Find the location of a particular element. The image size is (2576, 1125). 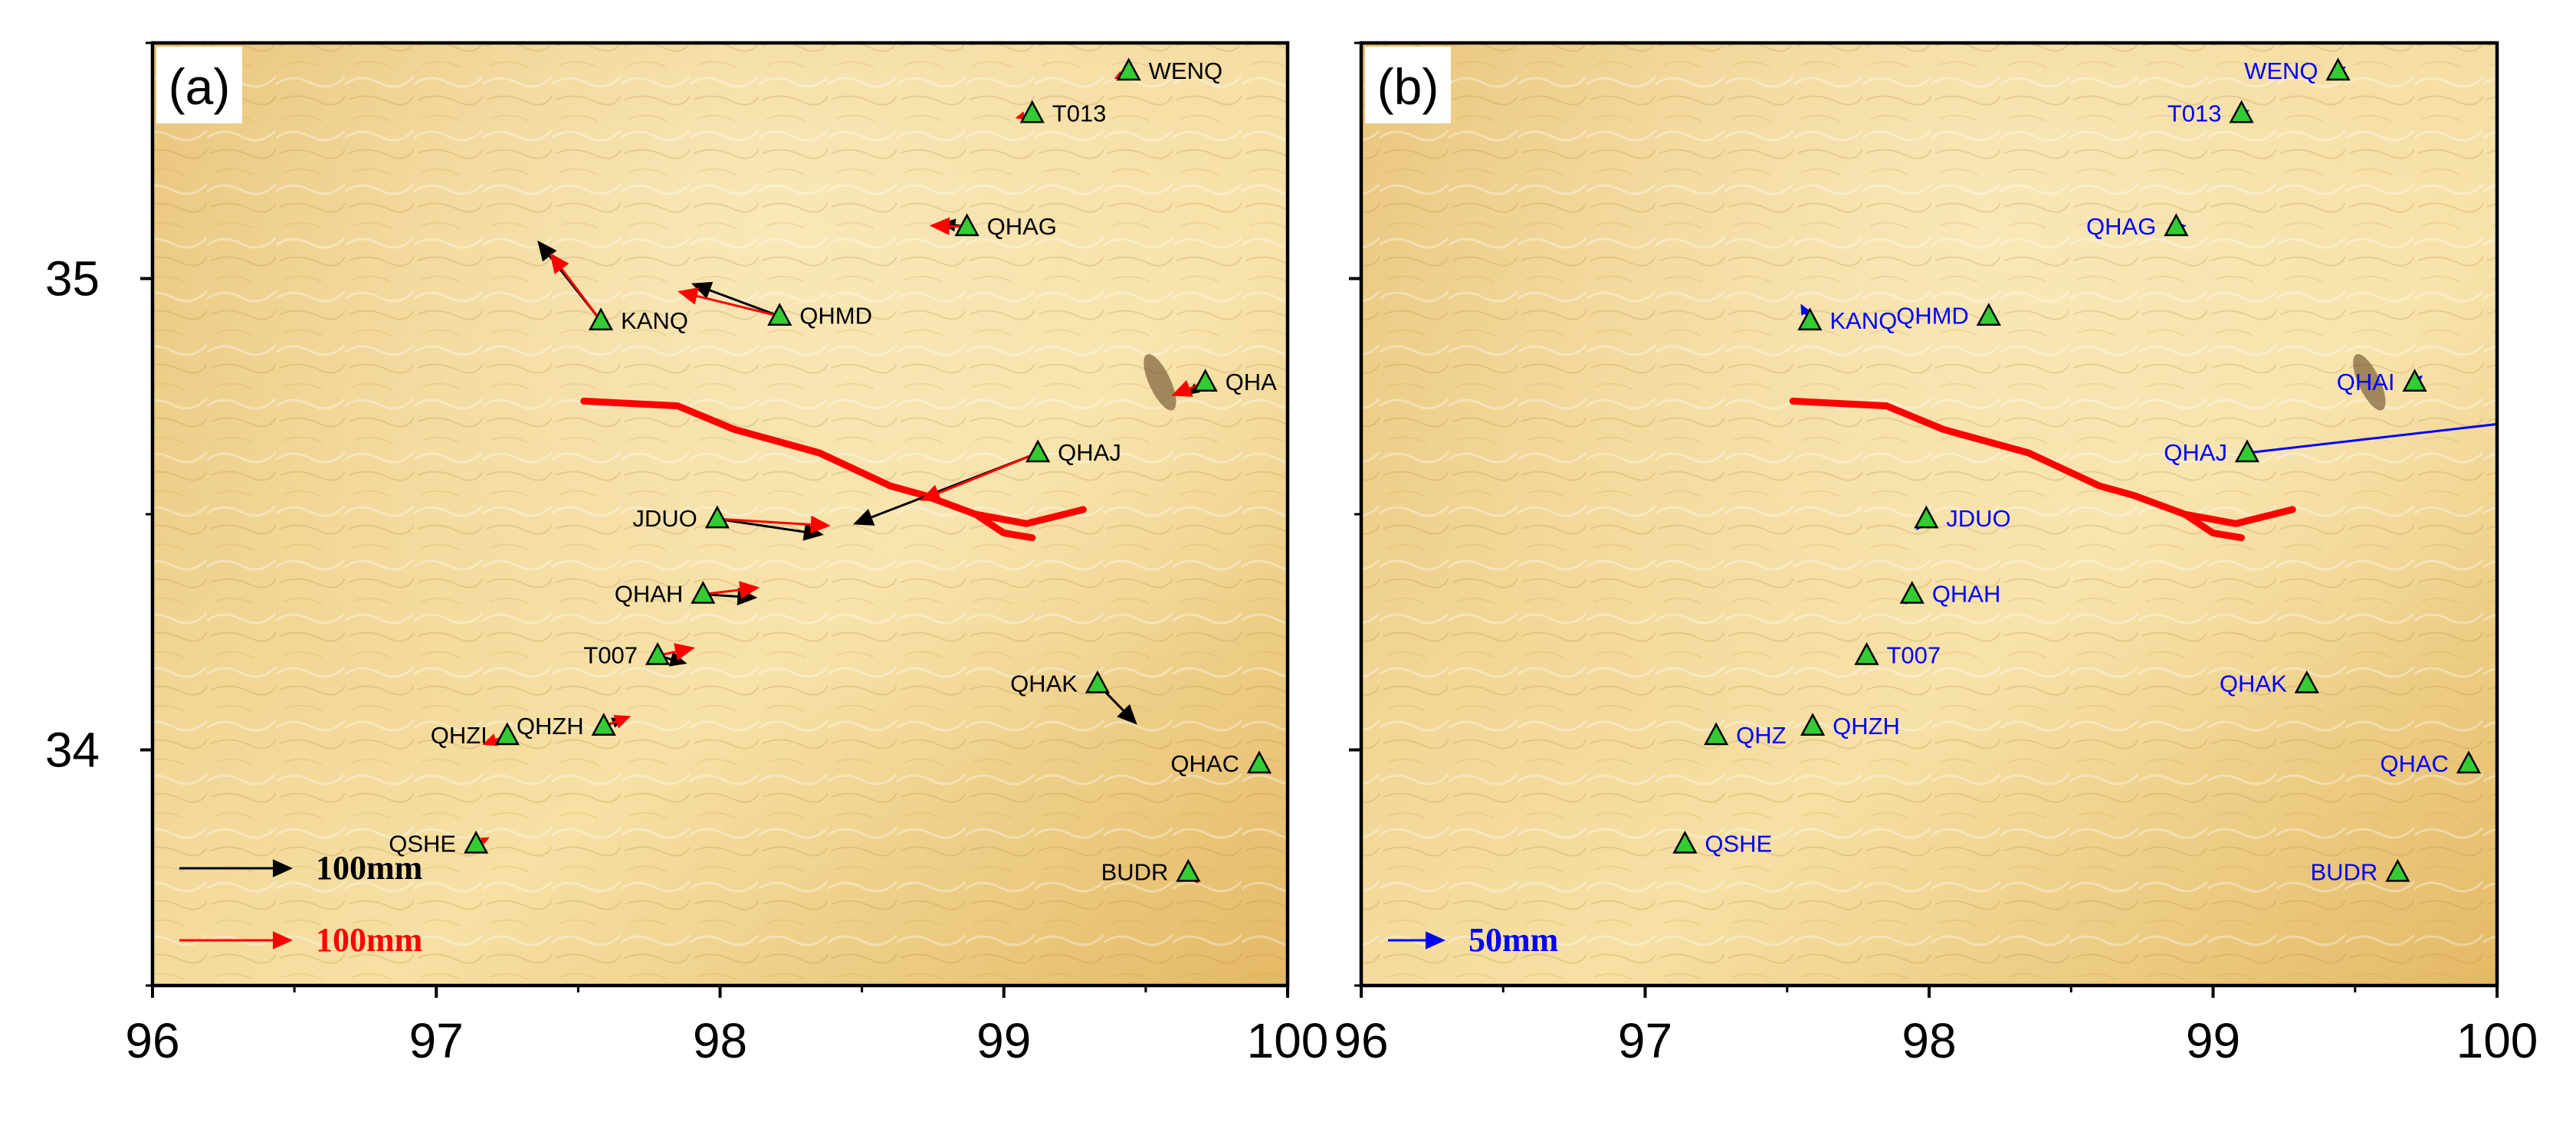

observed-black-arrow-qhaj-head is located at coordinates (863, 518).